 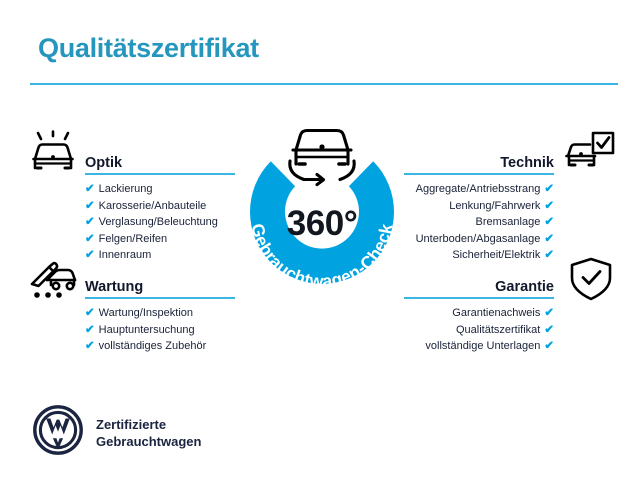 I want to click on car-checkbox-icon, so click(x=588, y=153).